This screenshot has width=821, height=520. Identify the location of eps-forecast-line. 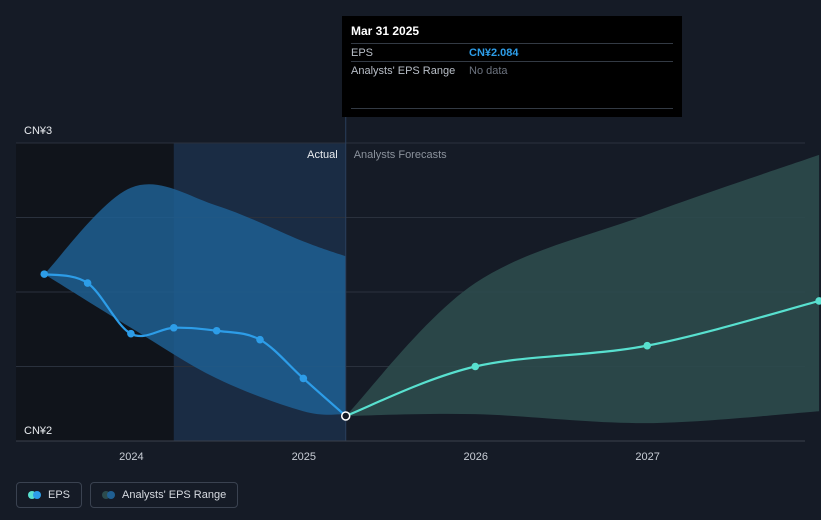
(582, 358).